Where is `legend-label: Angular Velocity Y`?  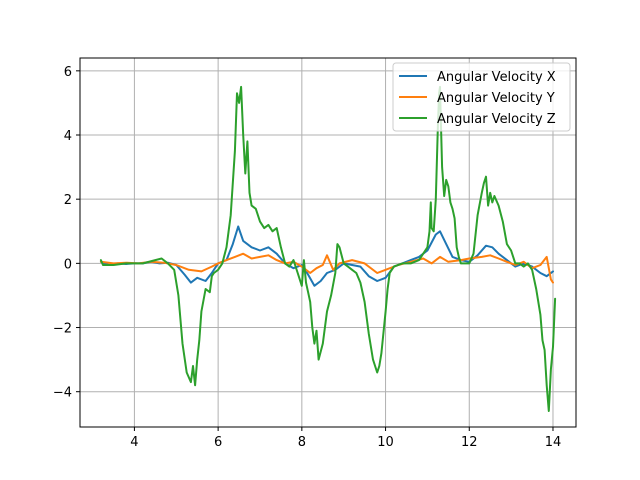
legend-label: Angular Velocity Y is located at coordinates (496, 98).